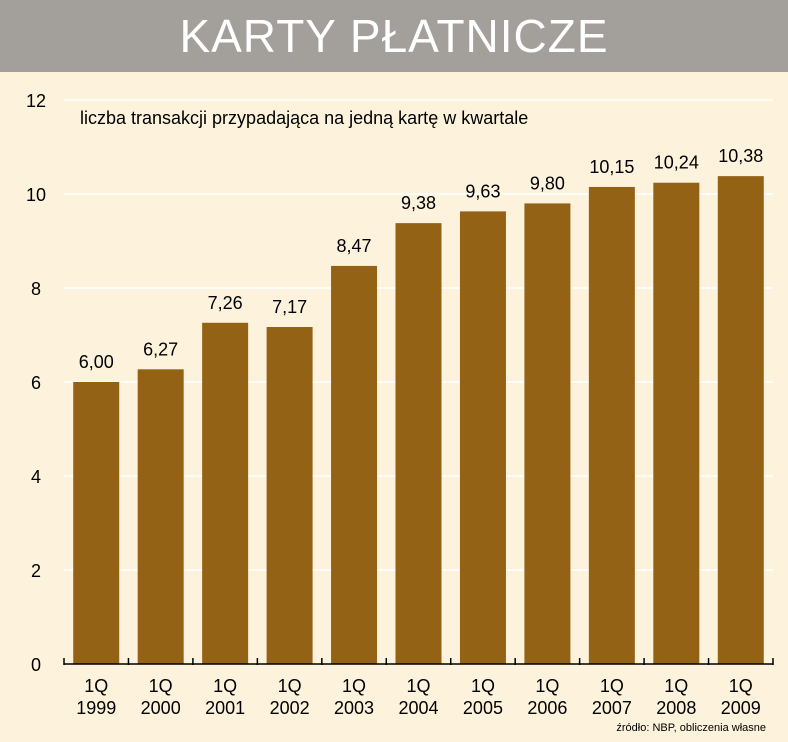 This screenshot has width=788, height=742. Describe the element at coordinates (161, 708) in the screenshot. I see `x-tick-label: 2000` at that location.